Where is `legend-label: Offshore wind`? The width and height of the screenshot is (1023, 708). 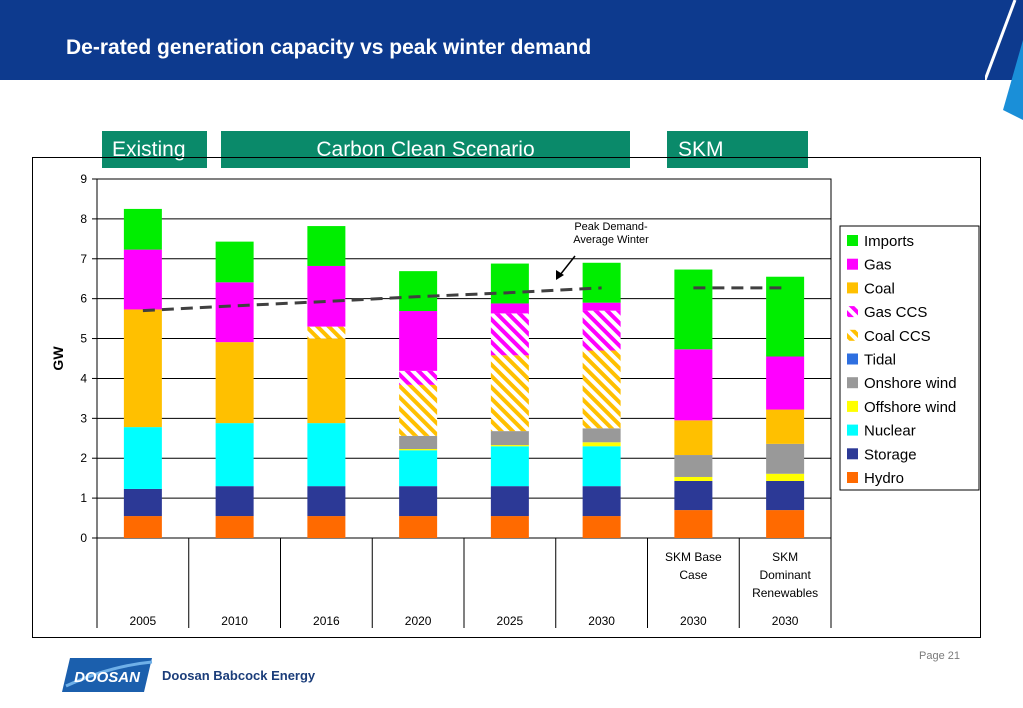 legend-label: Offshore wind is located at coordinates (910, 407).